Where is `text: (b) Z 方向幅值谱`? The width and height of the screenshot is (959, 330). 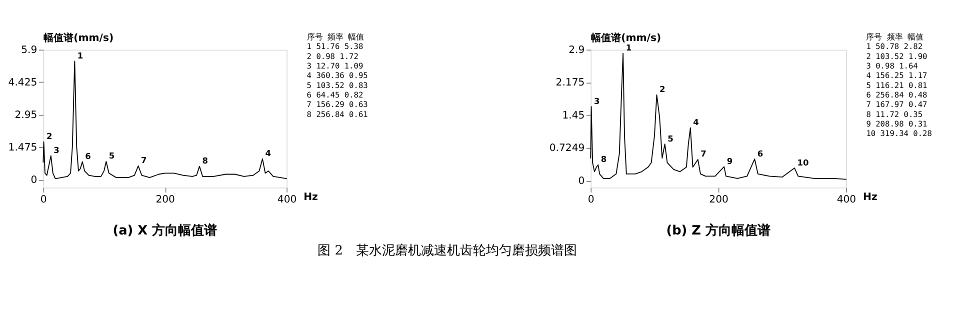 text: (b) Z 方向幅值谱 is located at coordinates (718, 230).